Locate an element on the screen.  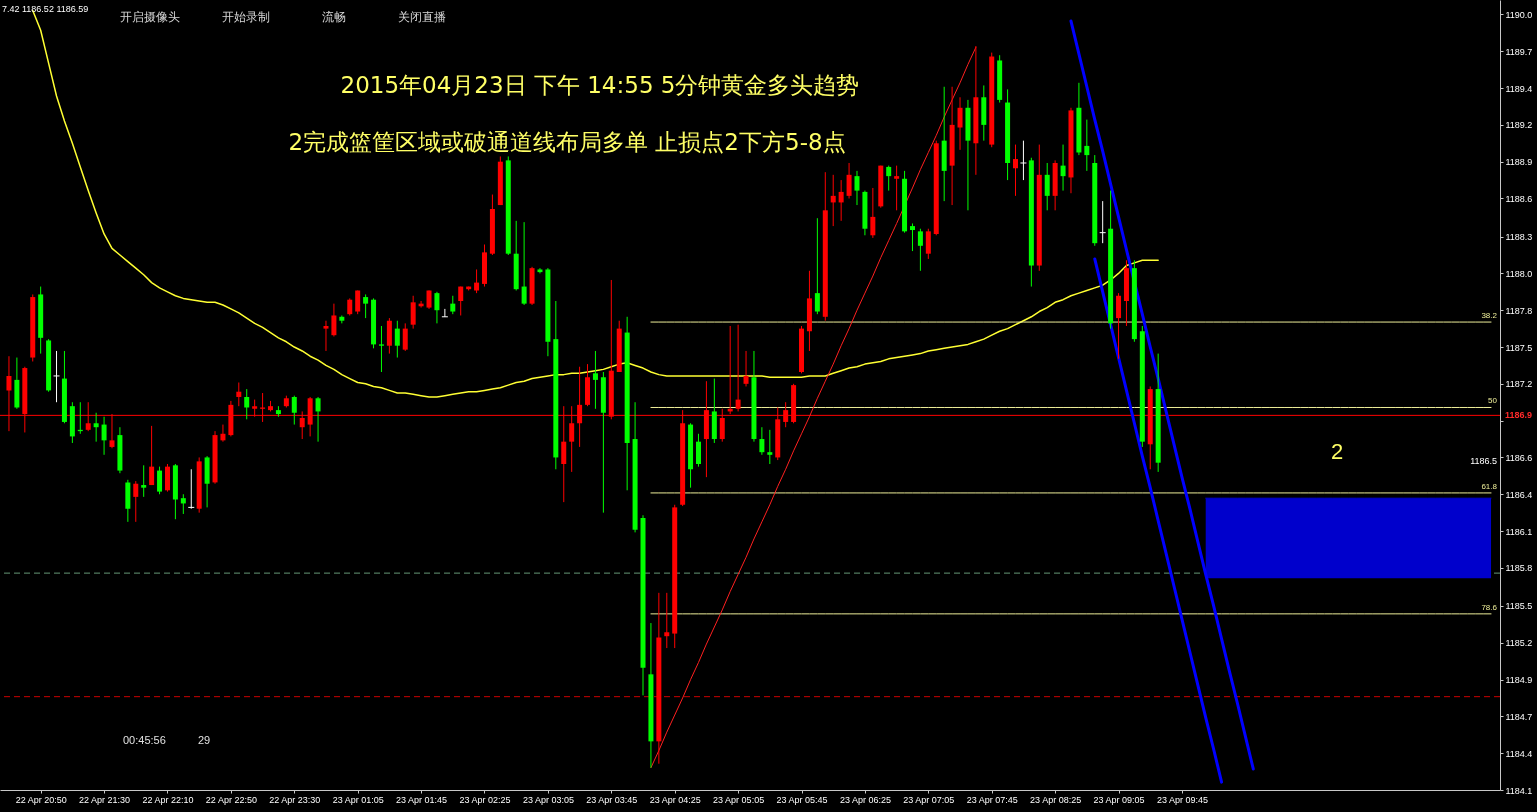
x-tick-label: 22 Apr 22:50 is located at coordinates (231, 799).